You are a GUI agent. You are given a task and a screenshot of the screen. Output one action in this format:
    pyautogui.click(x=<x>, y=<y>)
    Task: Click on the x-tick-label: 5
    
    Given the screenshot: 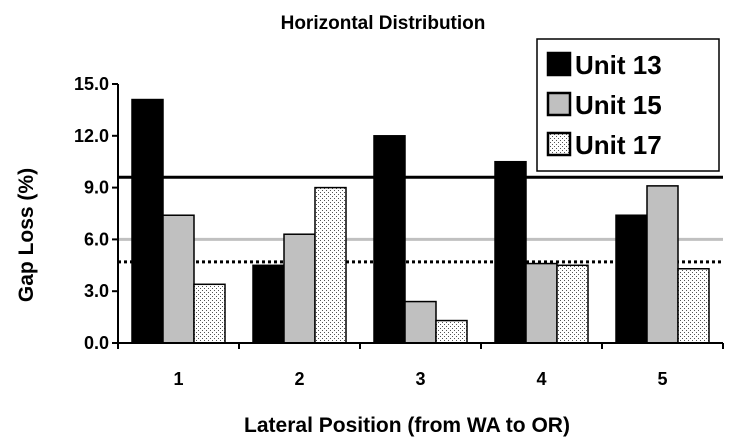 What is the action you would take?
    pyautogui.click(x=662, y=379)
    